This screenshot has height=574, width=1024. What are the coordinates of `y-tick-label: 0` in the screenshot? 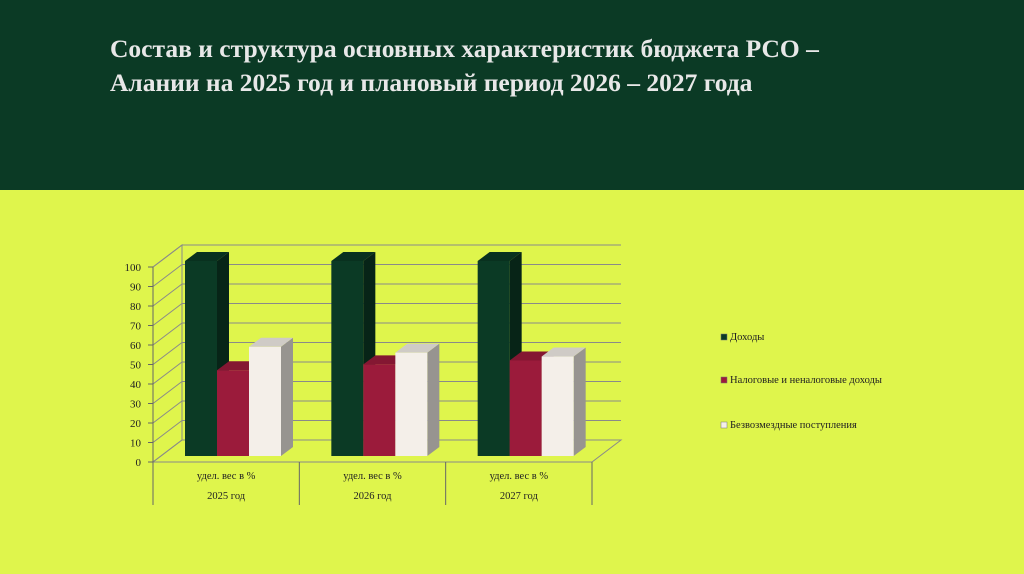 It's located at (139, 463).